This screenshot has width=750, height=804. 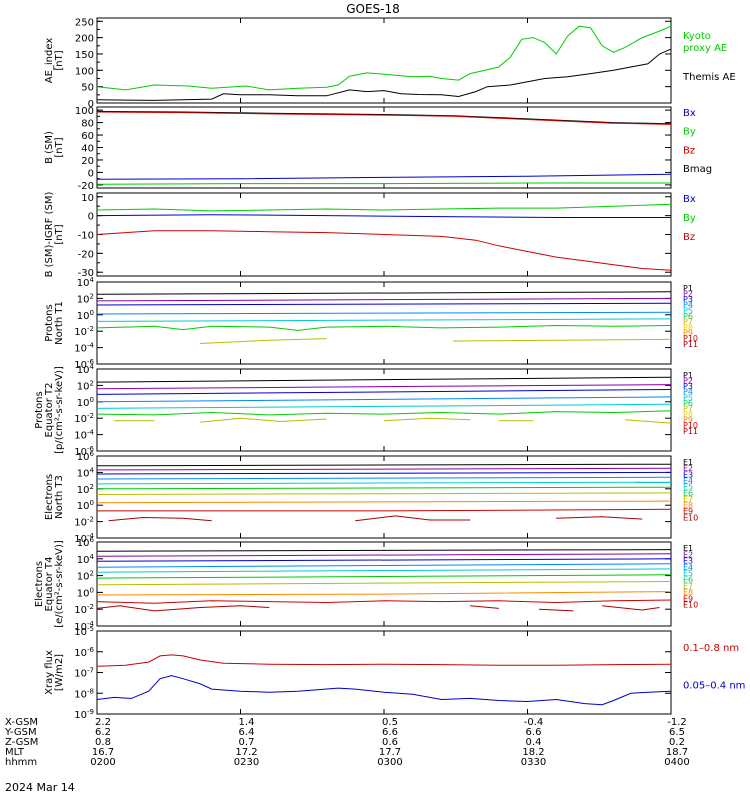 What do you see at coordinates (87, 149) in the screenshot?
I see `y-tick-label: 40` at bounding box center [87, 149].